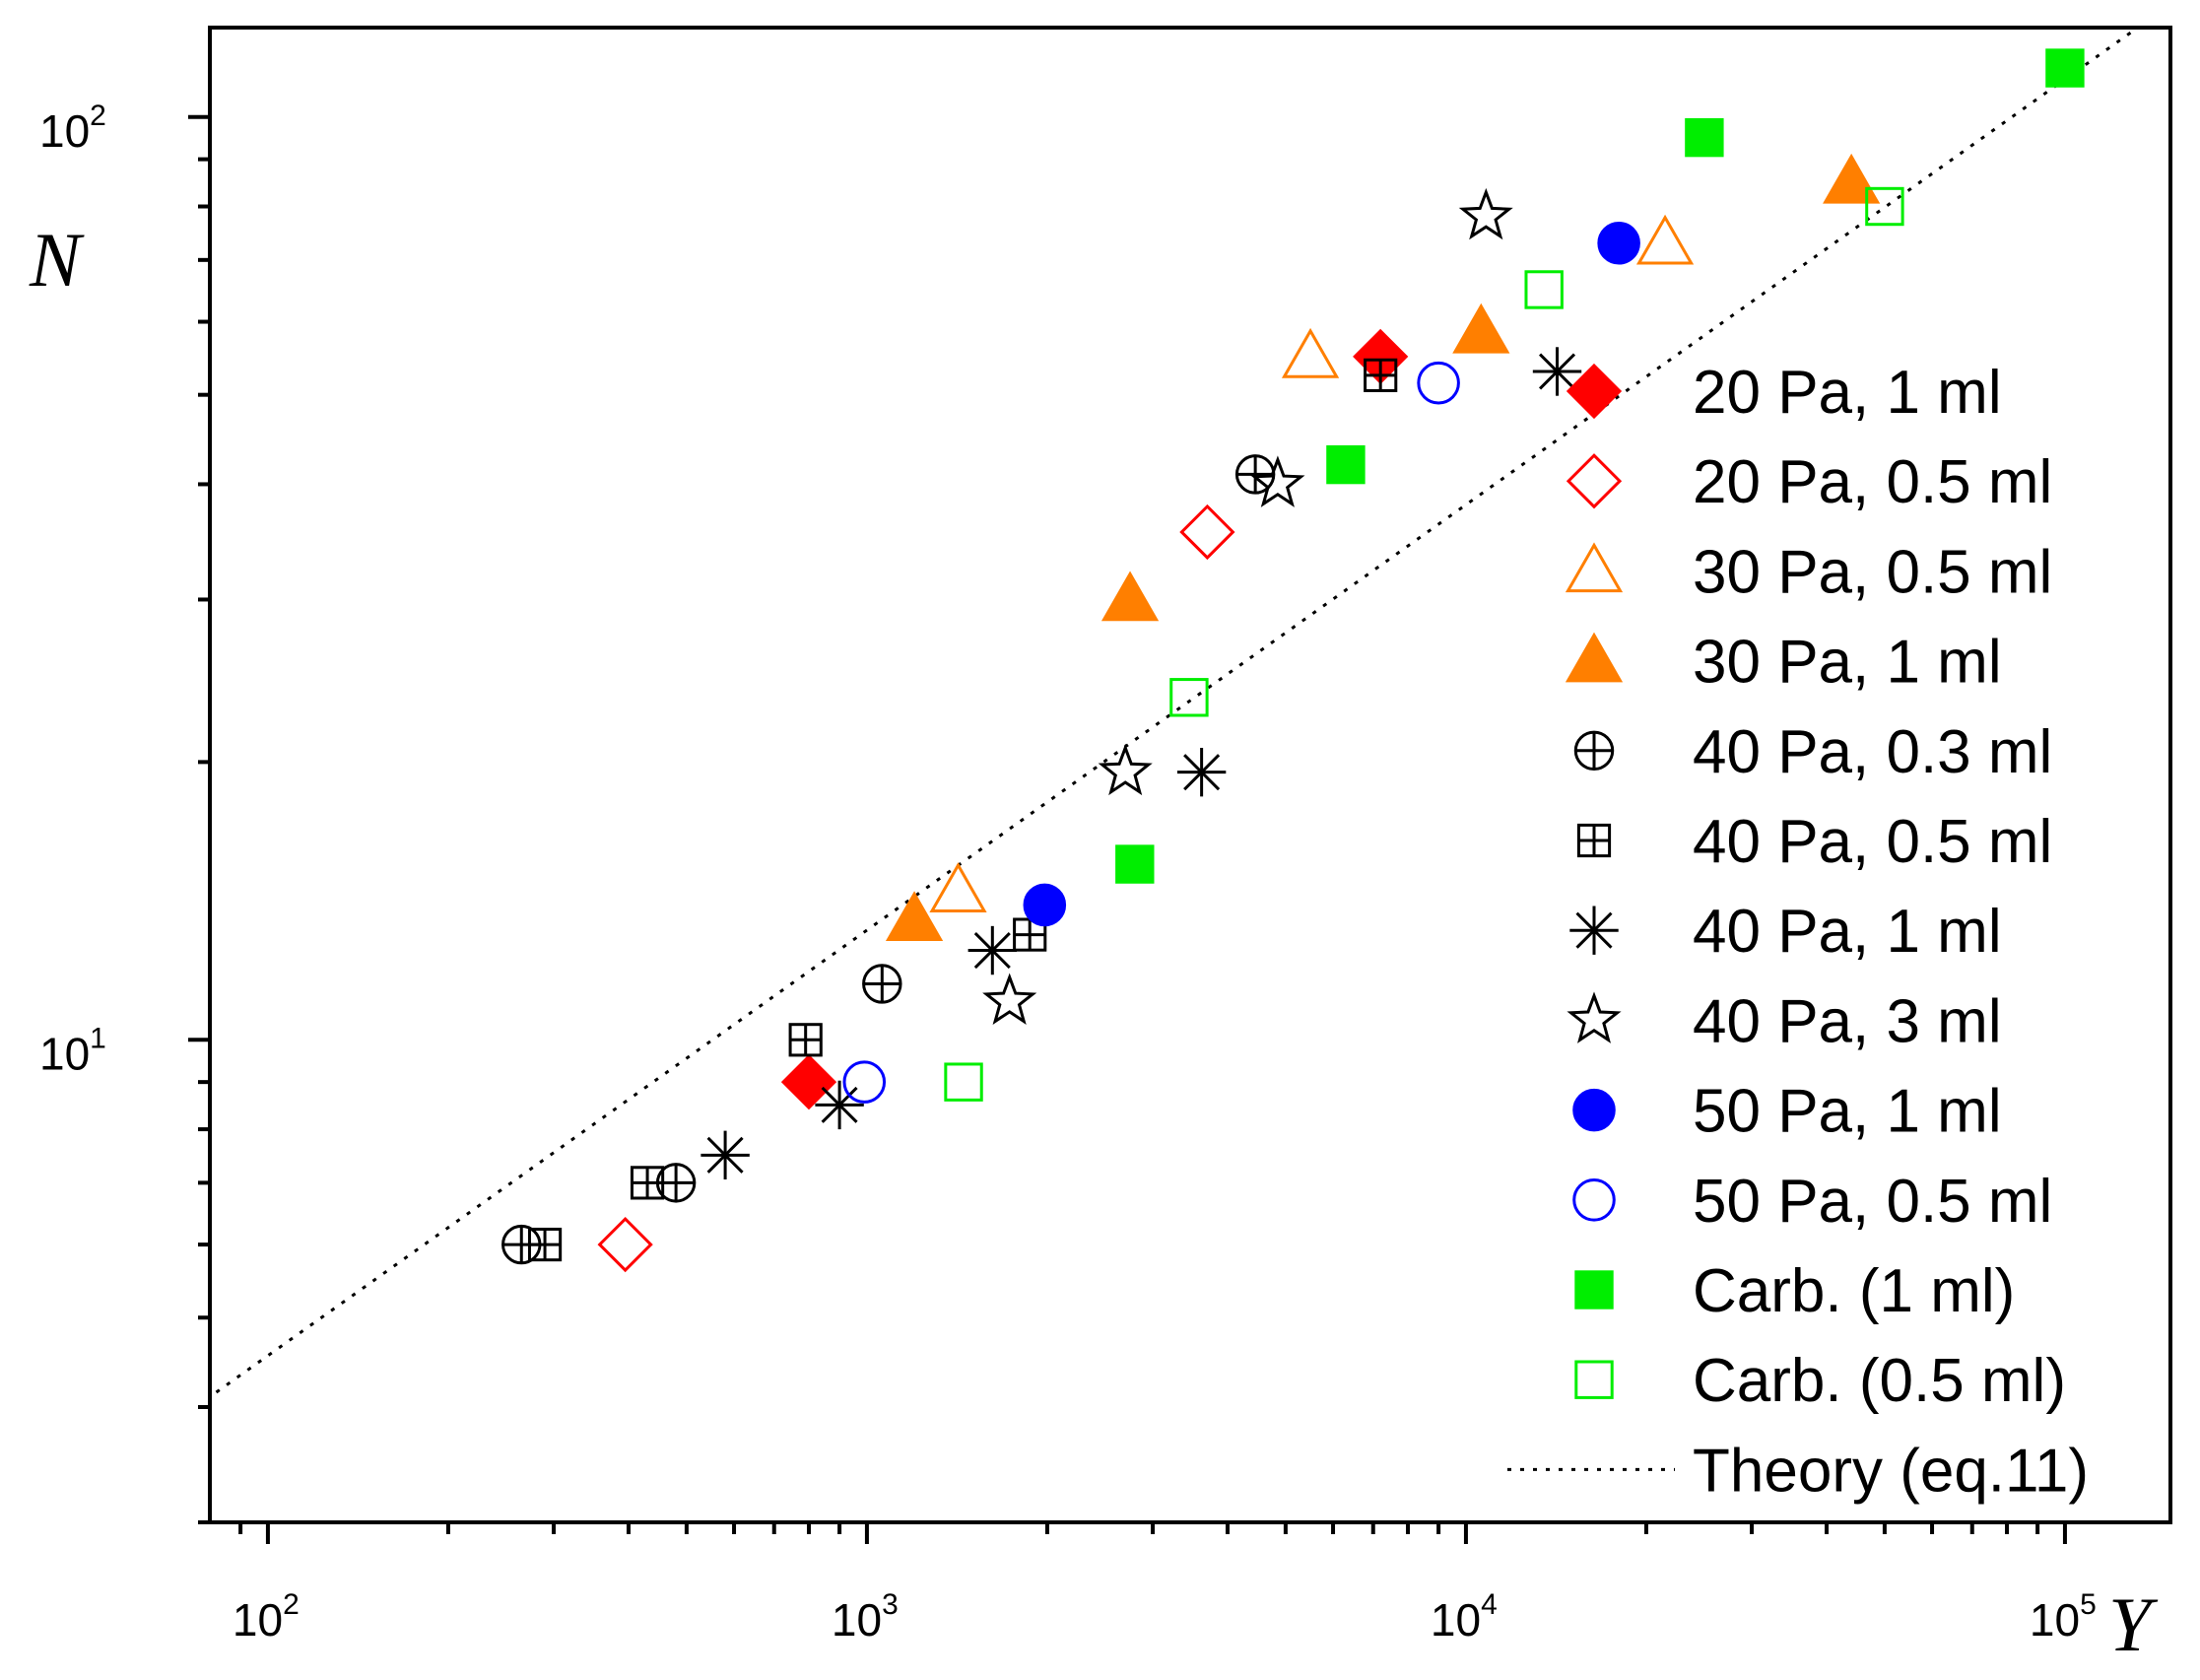  I want to click on legend-label: Carb. (1 ml), so click(1854, 1291).